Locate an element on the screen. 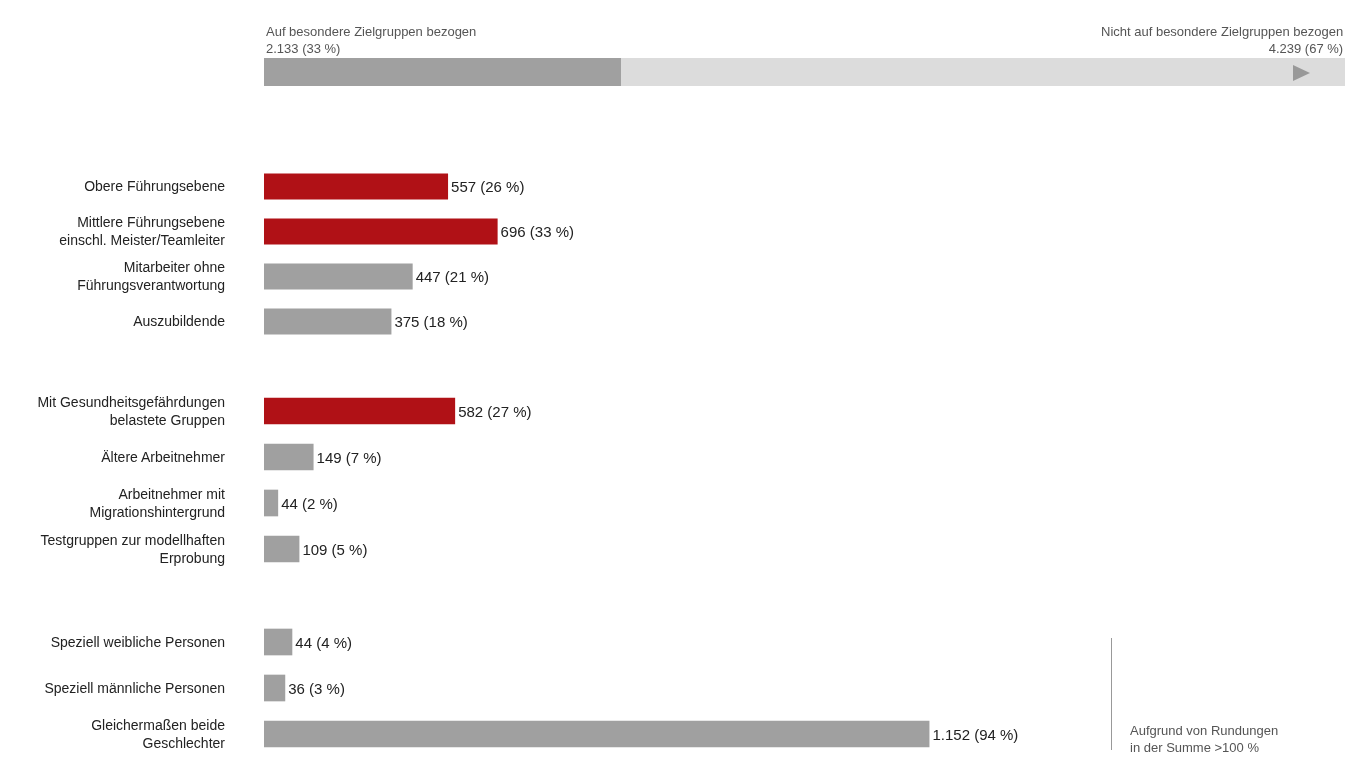 This screenshot has height=760, width=1362. data-label: 36 (3 %) is located at coordinates (316, 688).